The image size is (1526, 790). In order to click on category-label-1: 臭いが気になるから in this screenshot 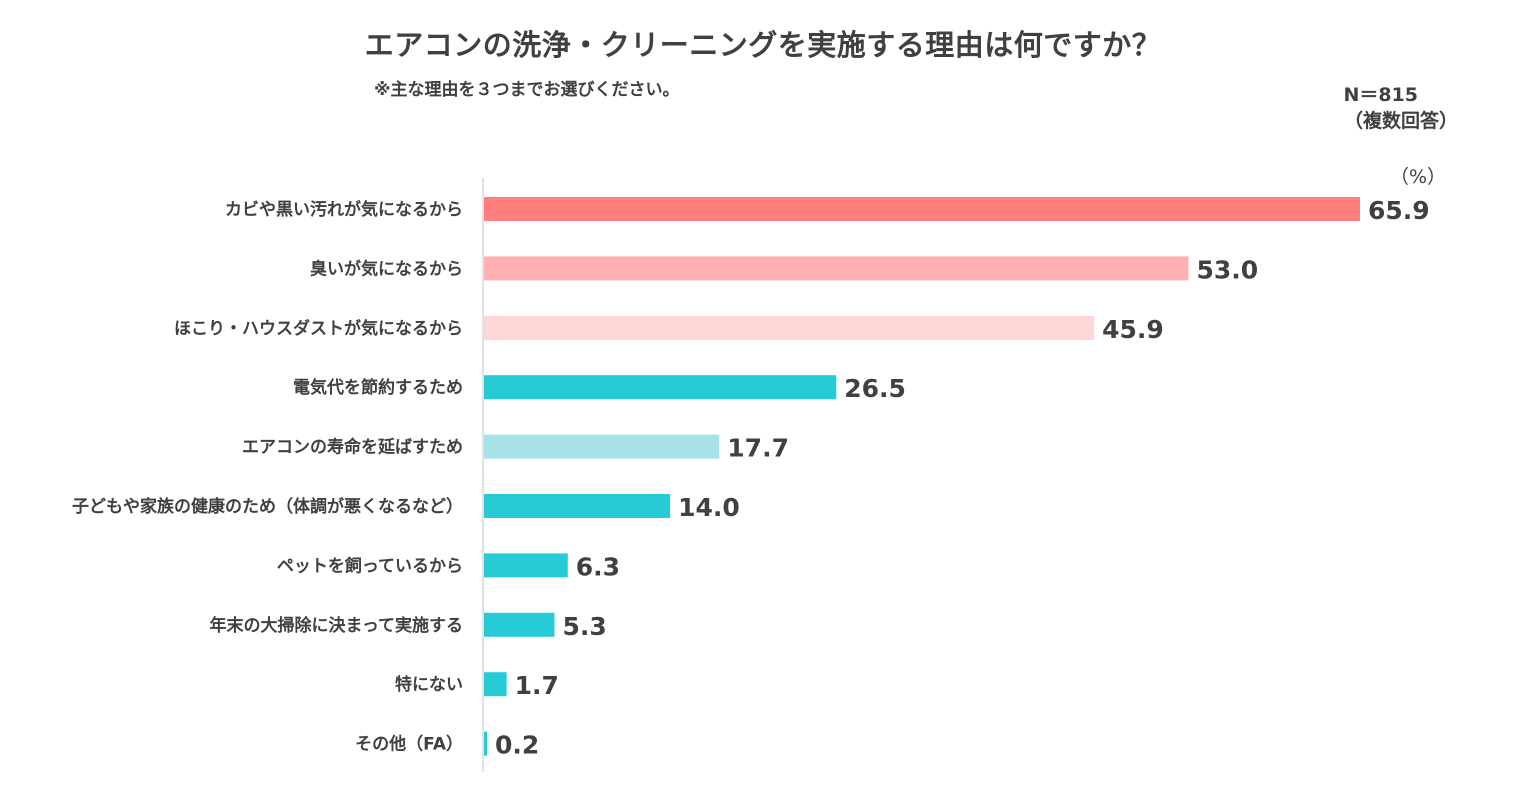, I will do `click(386, 268)`.